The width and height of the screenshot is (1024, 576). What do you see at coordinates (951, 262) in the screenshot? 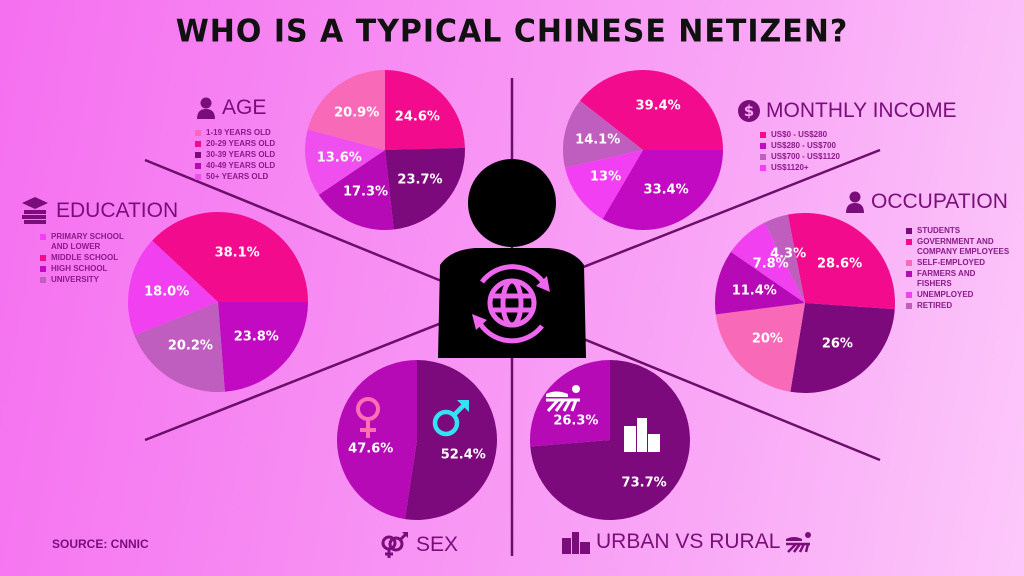
I see `legend-label: SELF-EMPLOYED` at bounding box center [951, 262].